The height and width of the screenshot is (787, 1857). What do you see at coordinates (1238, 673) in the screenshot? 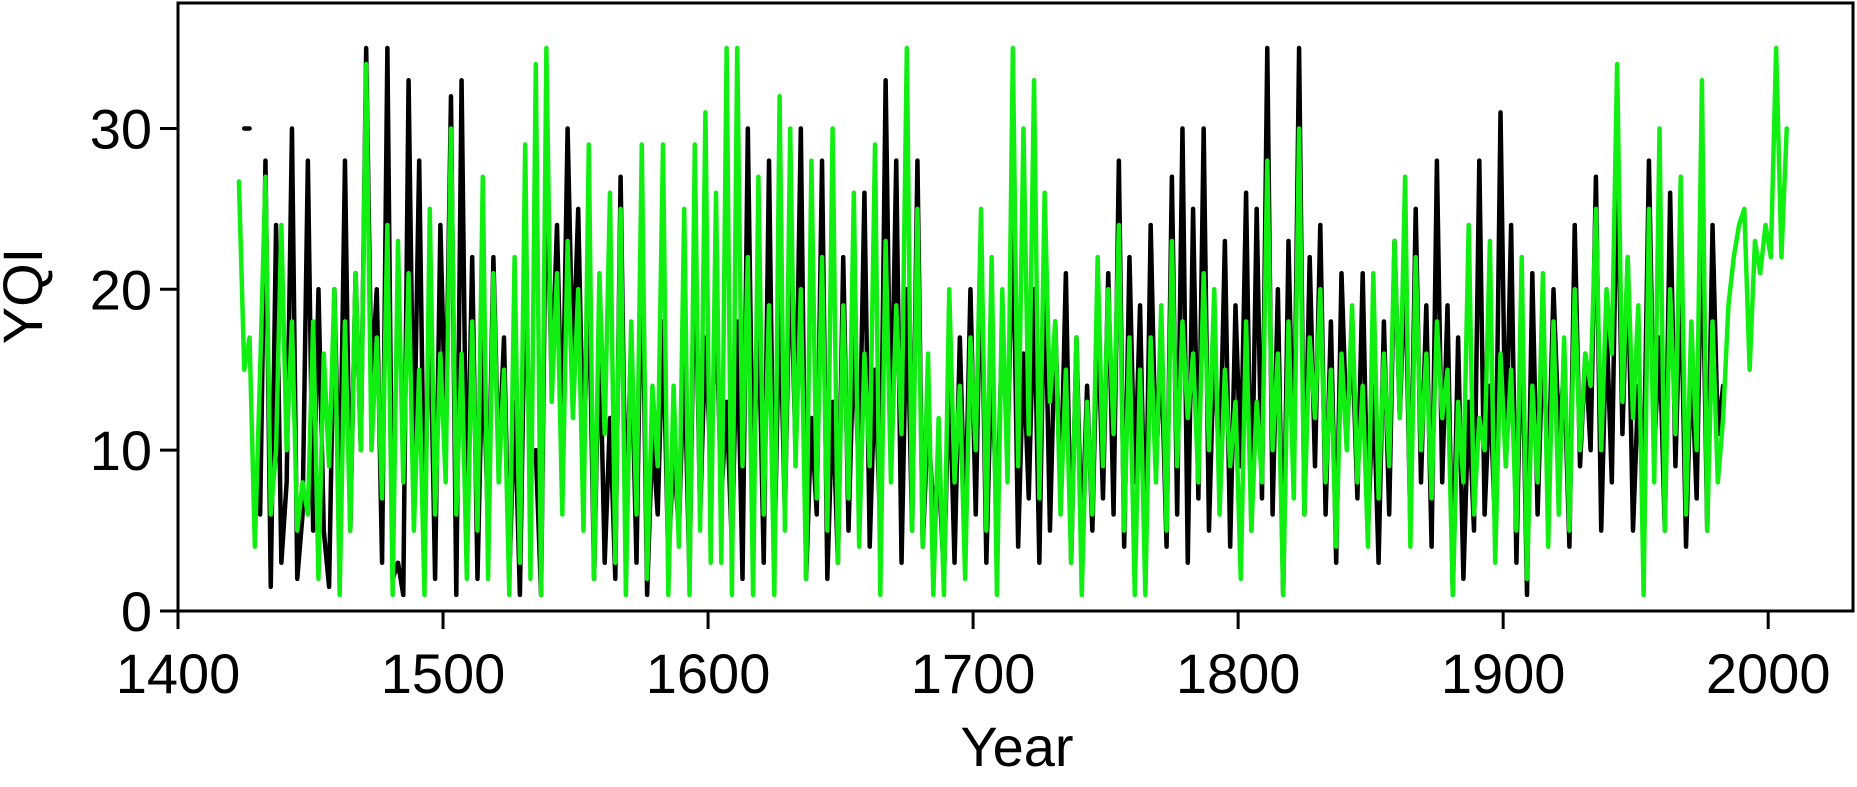
I see `x-tick-label: 1800` at bounding box center [1238, 673].